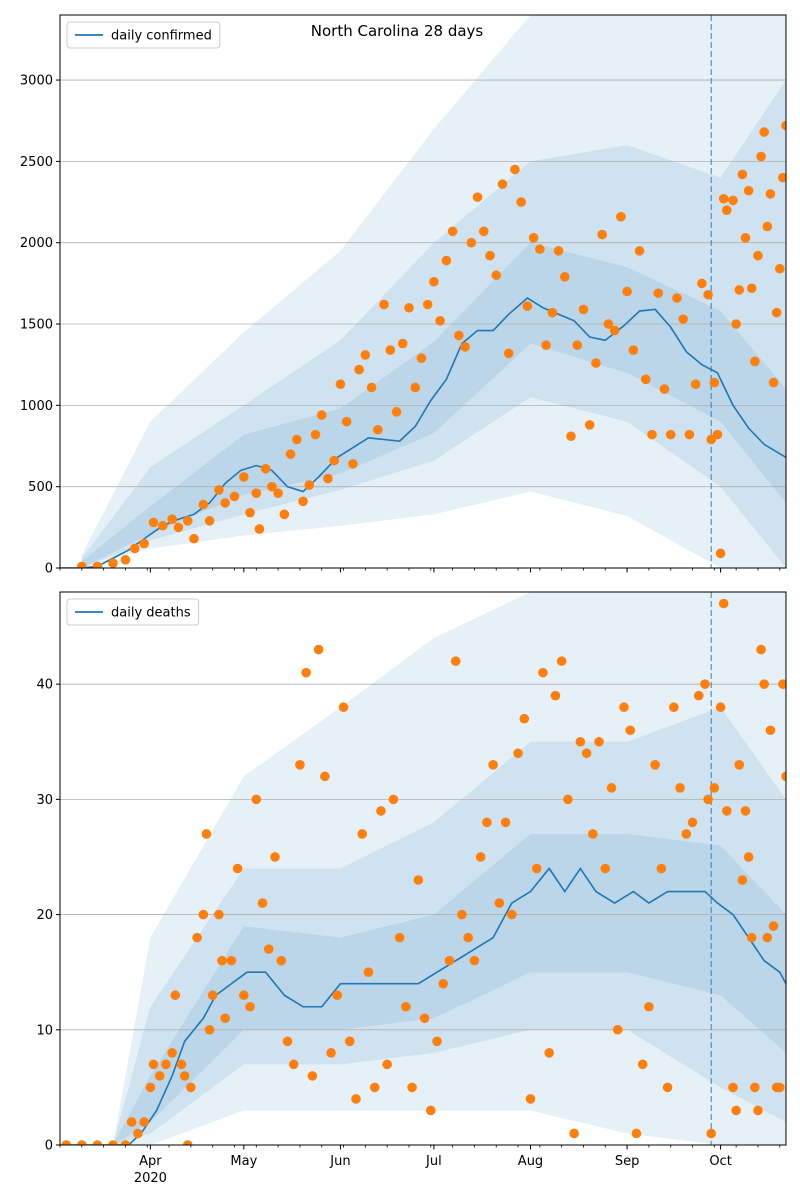 This screenshot has height=1204, width=800. Describe the element at coordinates (36, 406) in the screenshot. I see `y-tick-label: 1000` at that location.